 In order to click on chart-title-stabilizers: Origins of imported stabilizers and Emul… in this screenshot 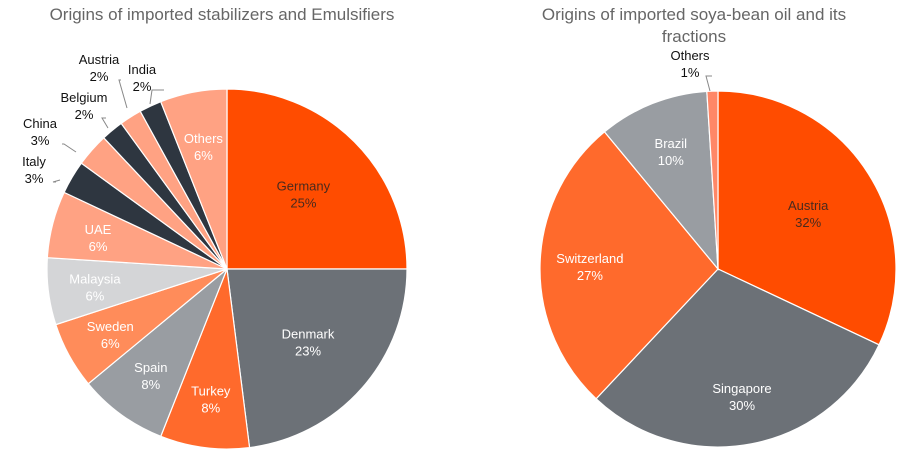, I will do `click(222, 14)`.